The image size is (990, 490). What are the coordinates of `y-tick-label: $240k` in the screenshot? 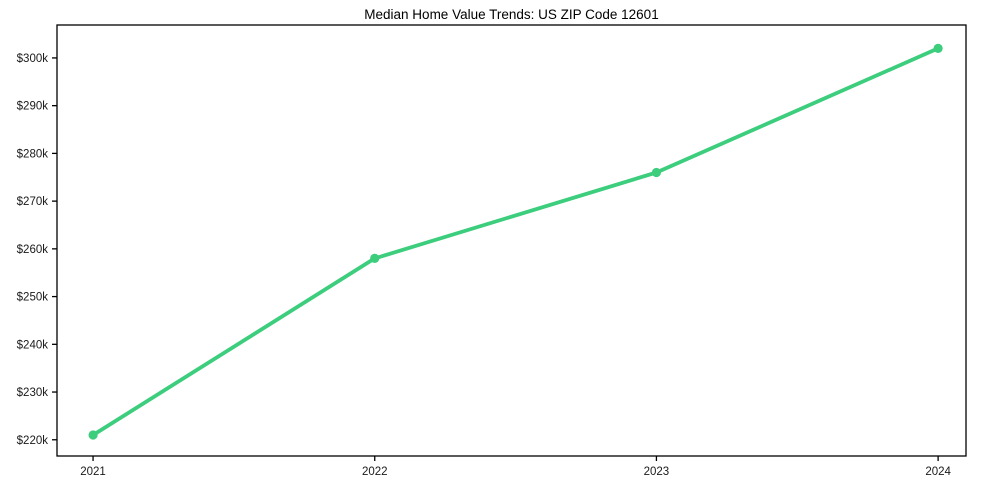 It's located at (33, 345).